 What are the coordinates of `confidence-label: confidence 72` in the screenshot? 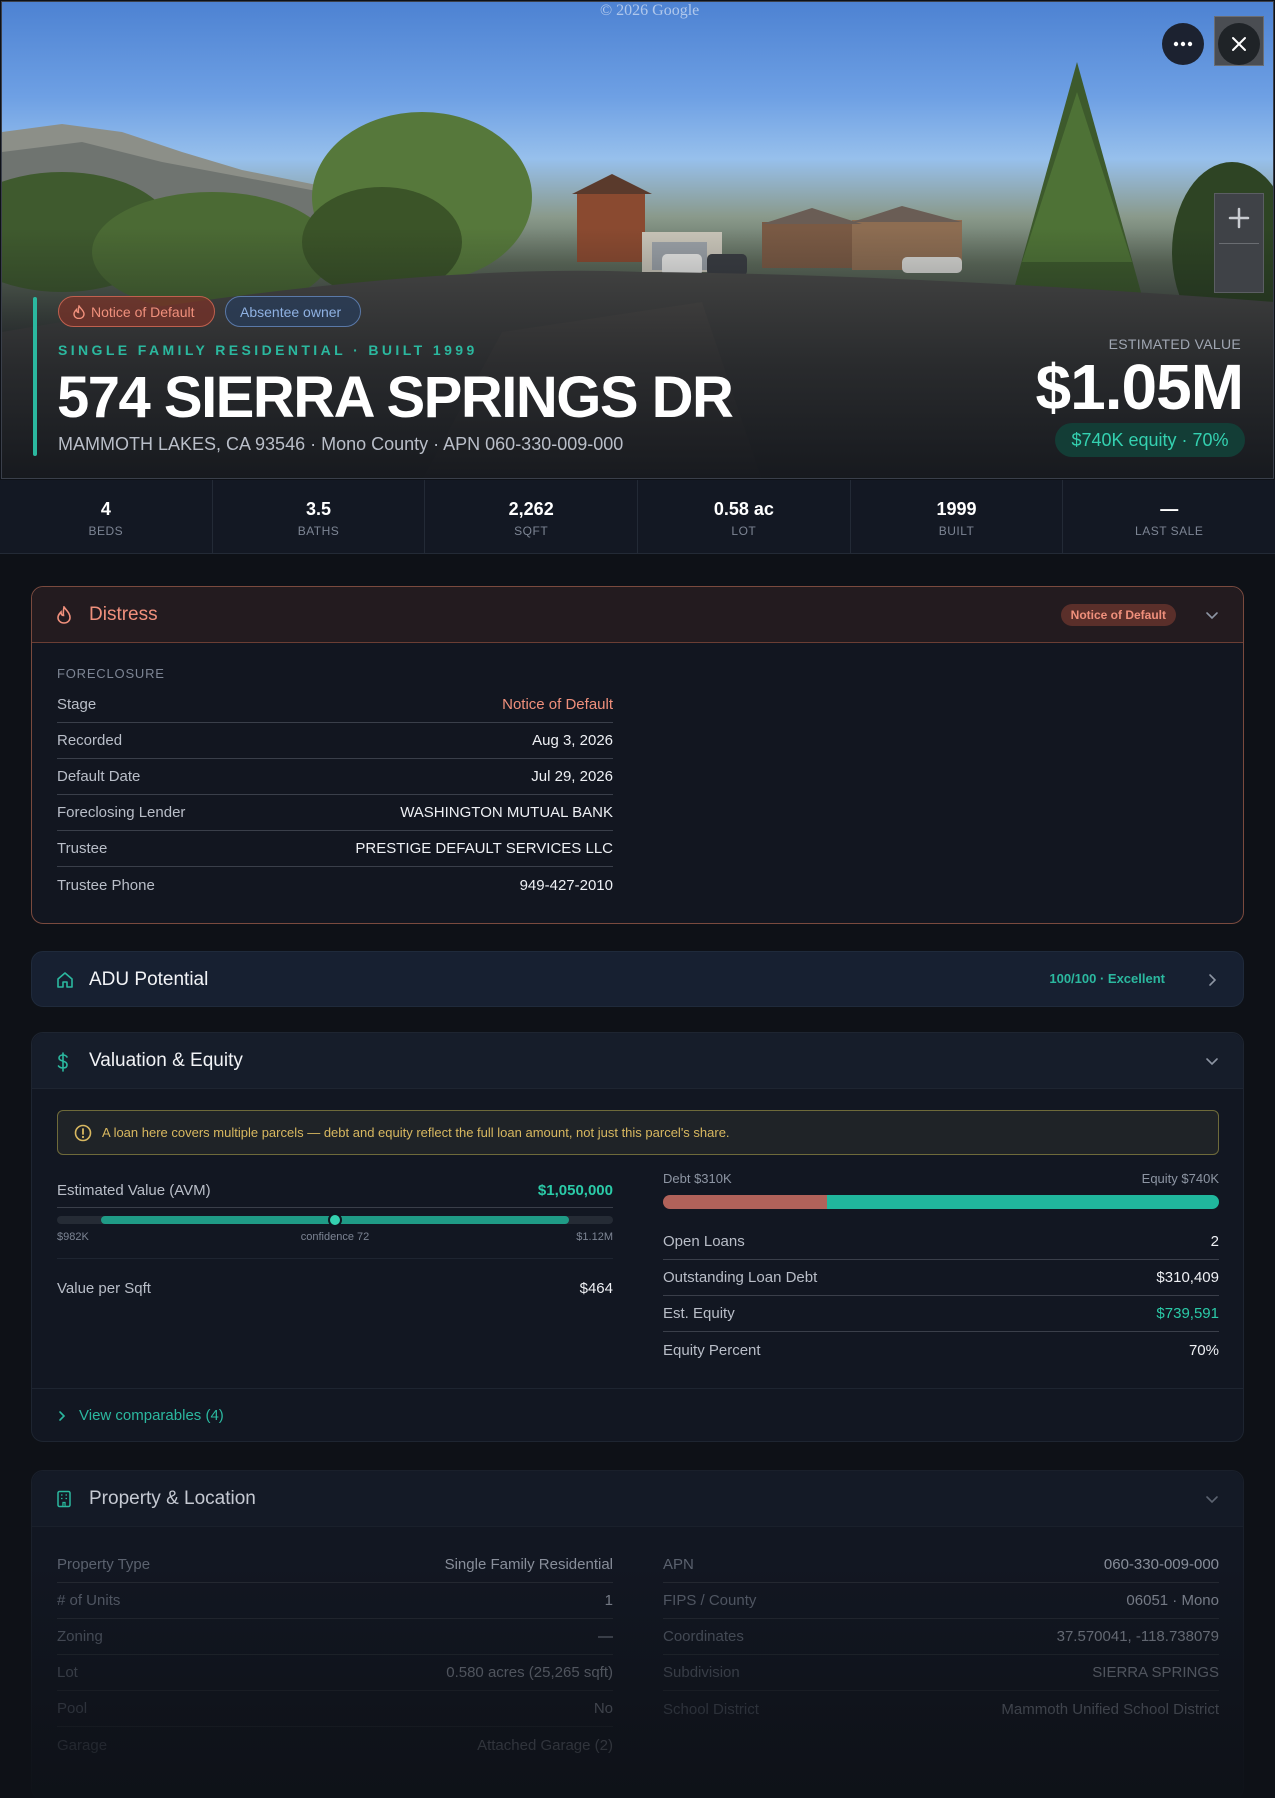 It's located at (335, 1237).